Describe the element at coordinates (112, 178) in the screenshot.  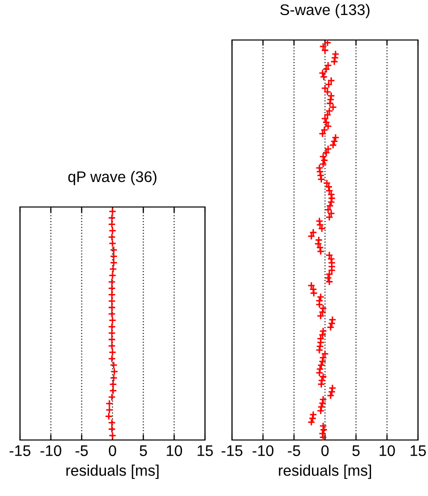
I see `chart-title: qP wave (36)` at that location.